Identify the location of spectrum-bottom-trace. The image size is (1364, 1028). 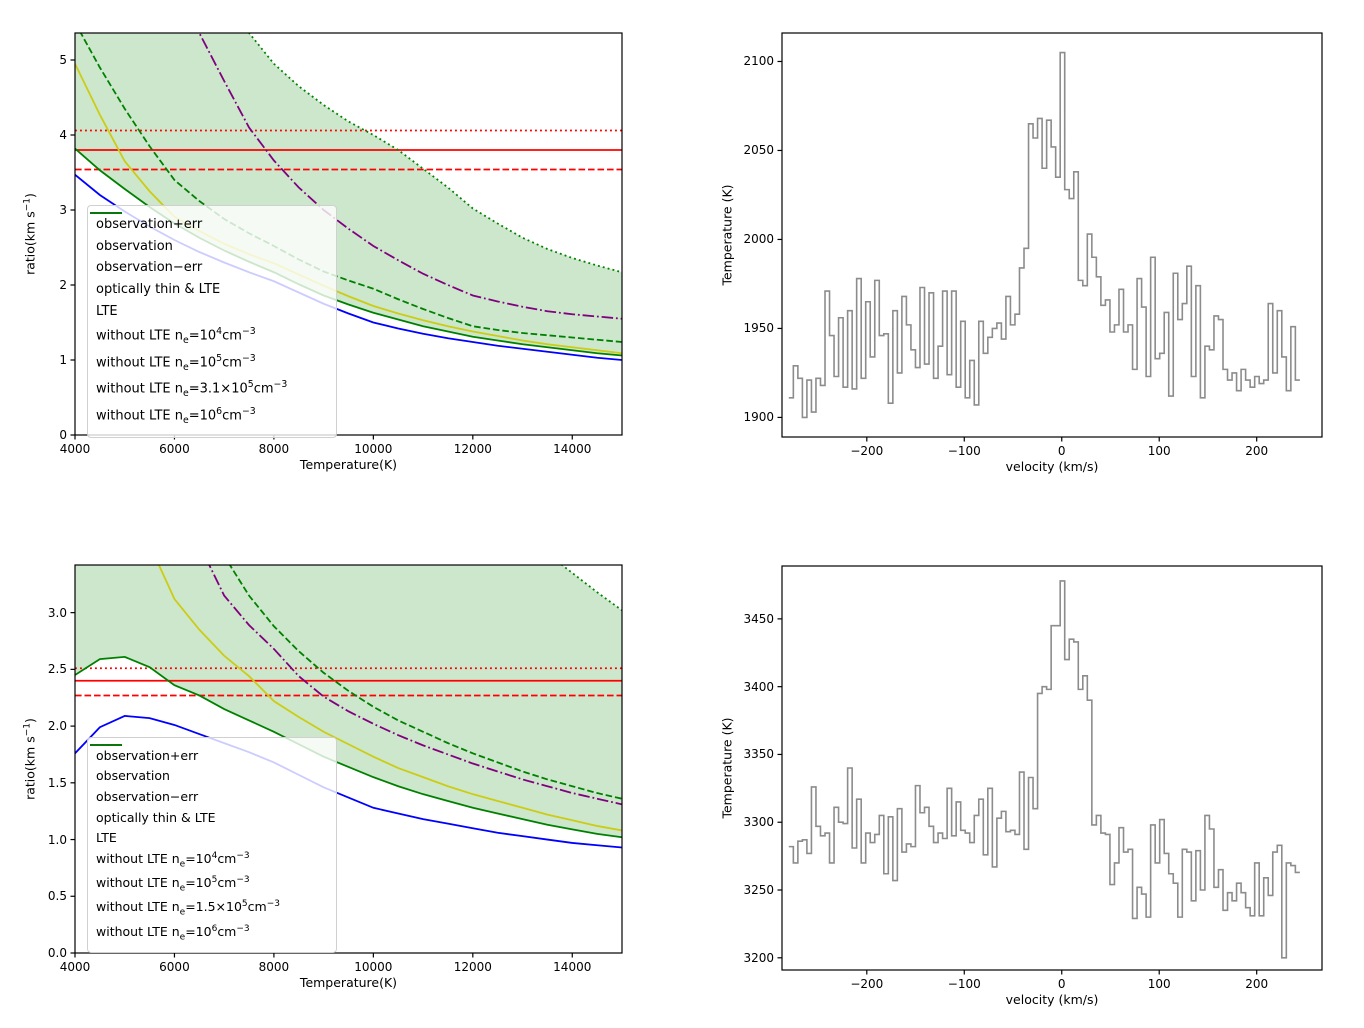
(1044, 769).